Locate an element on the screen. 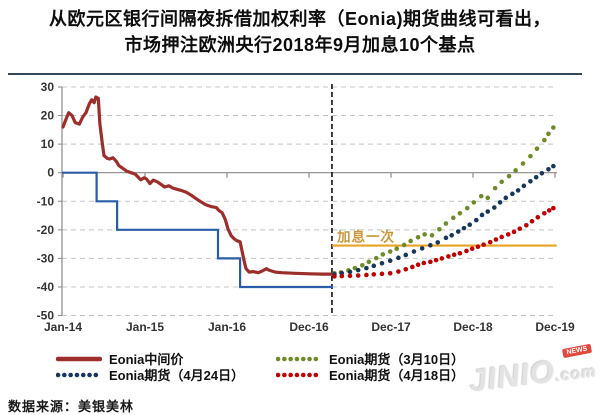 The image size is (600, 415). legend-label: Eonia期货（4月24日） is located at coordinates (177, 375).